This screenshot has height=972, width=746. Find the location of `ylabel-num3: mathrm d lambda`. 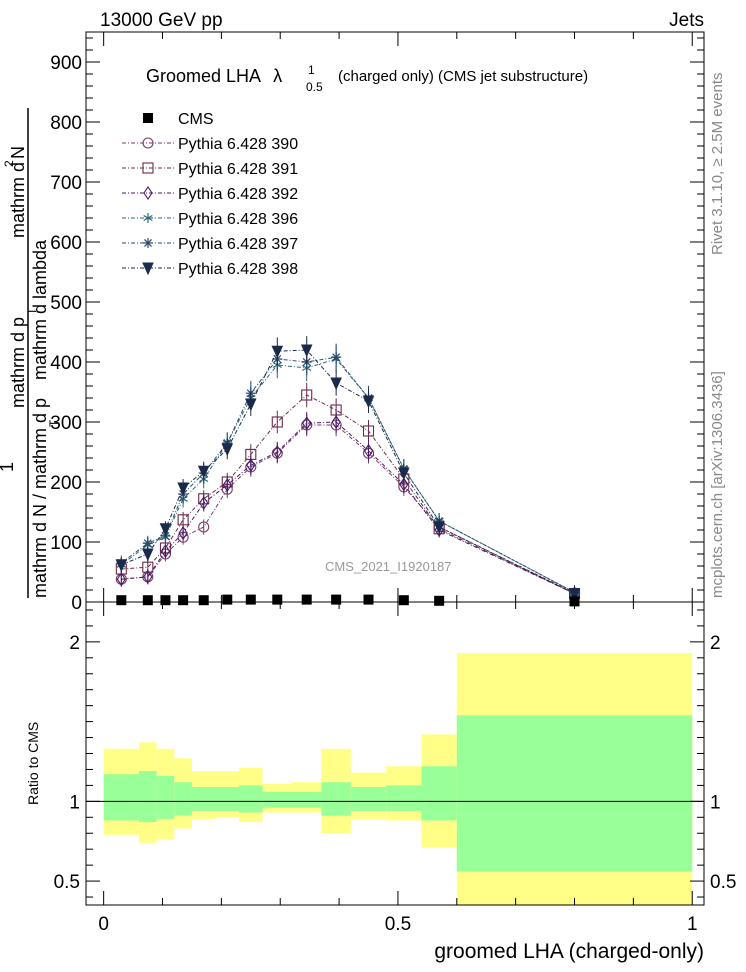

ylabel-num3: mathrm d lambda is located at coordinates (40, 309).